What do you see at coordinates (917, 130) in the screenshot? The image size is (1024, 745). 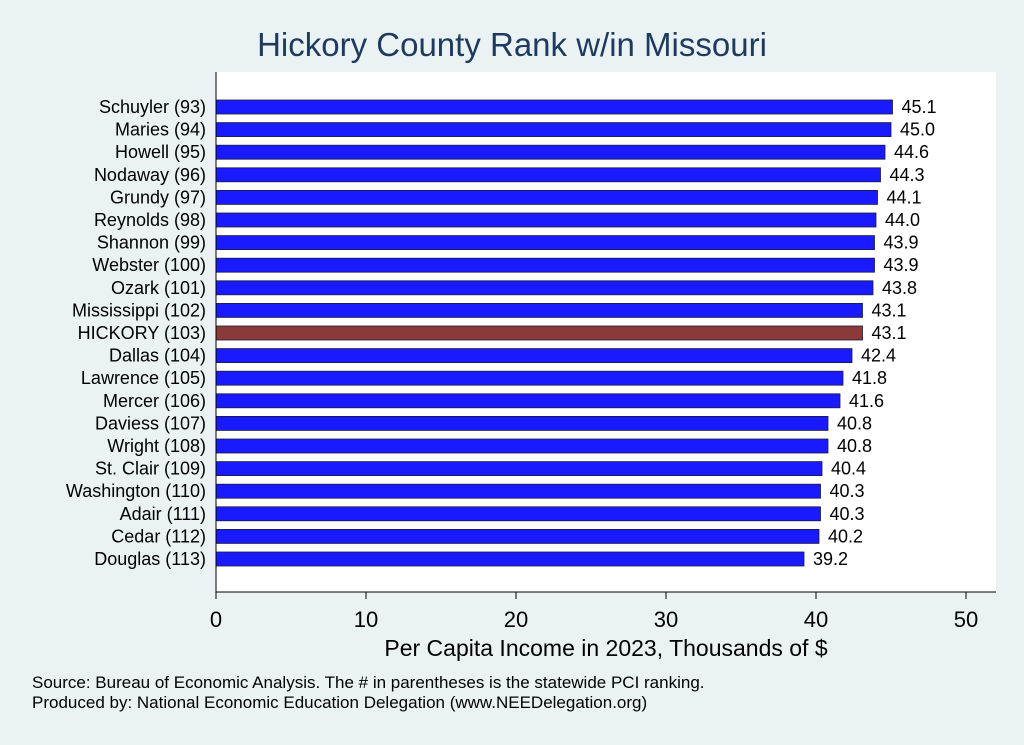 I see `value-label-1: 45.0` at bounding box center [917, 130].